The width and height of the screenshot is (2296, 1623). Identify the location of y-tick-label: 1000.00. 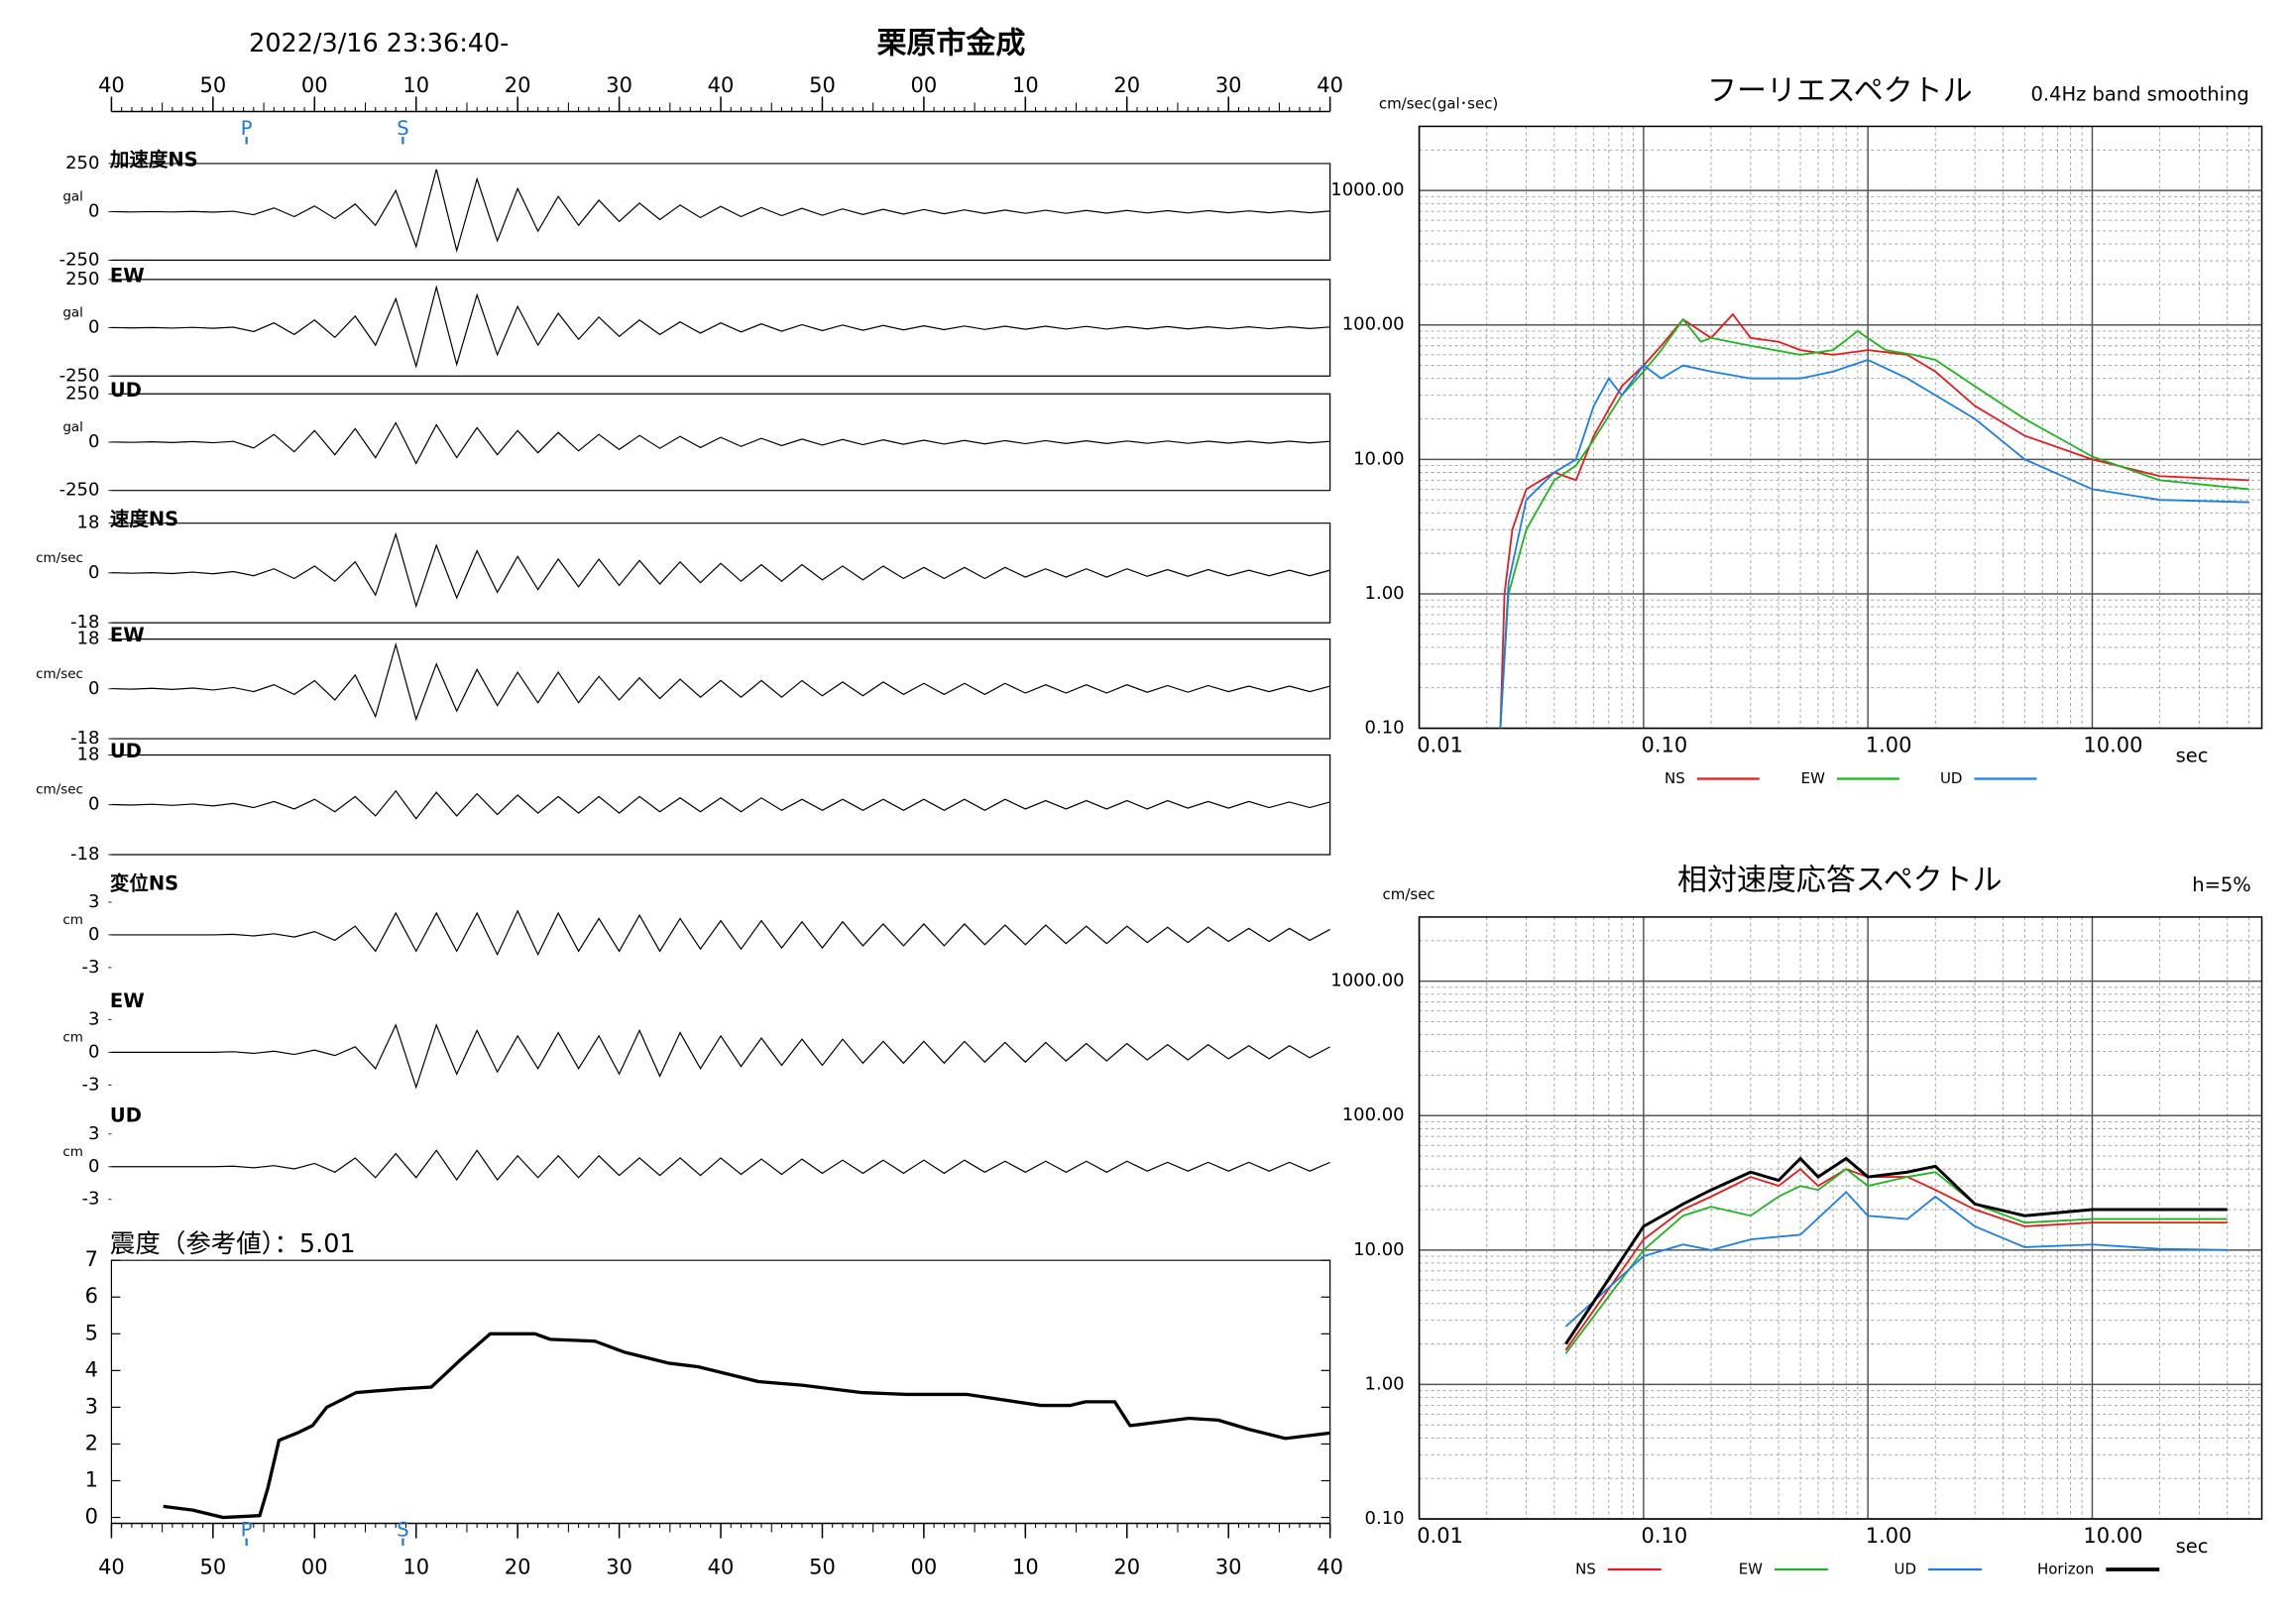
(1367, 981).